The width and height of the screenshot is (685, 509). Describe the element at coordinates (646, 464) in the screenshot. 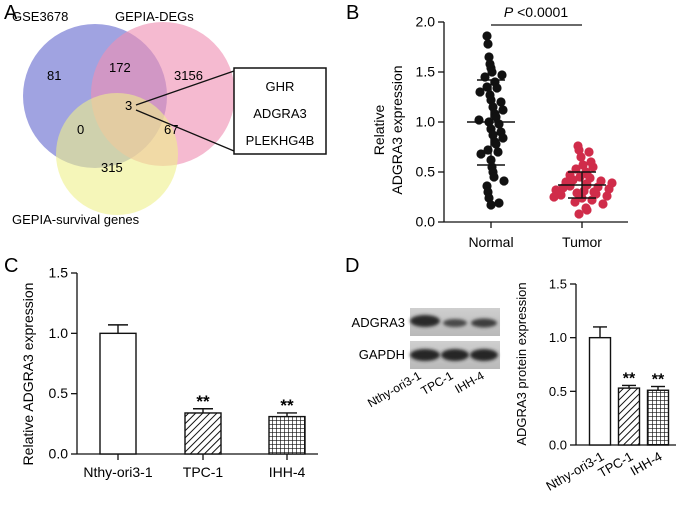

I see `d-xtick-label-2: IHH-4` at that location.